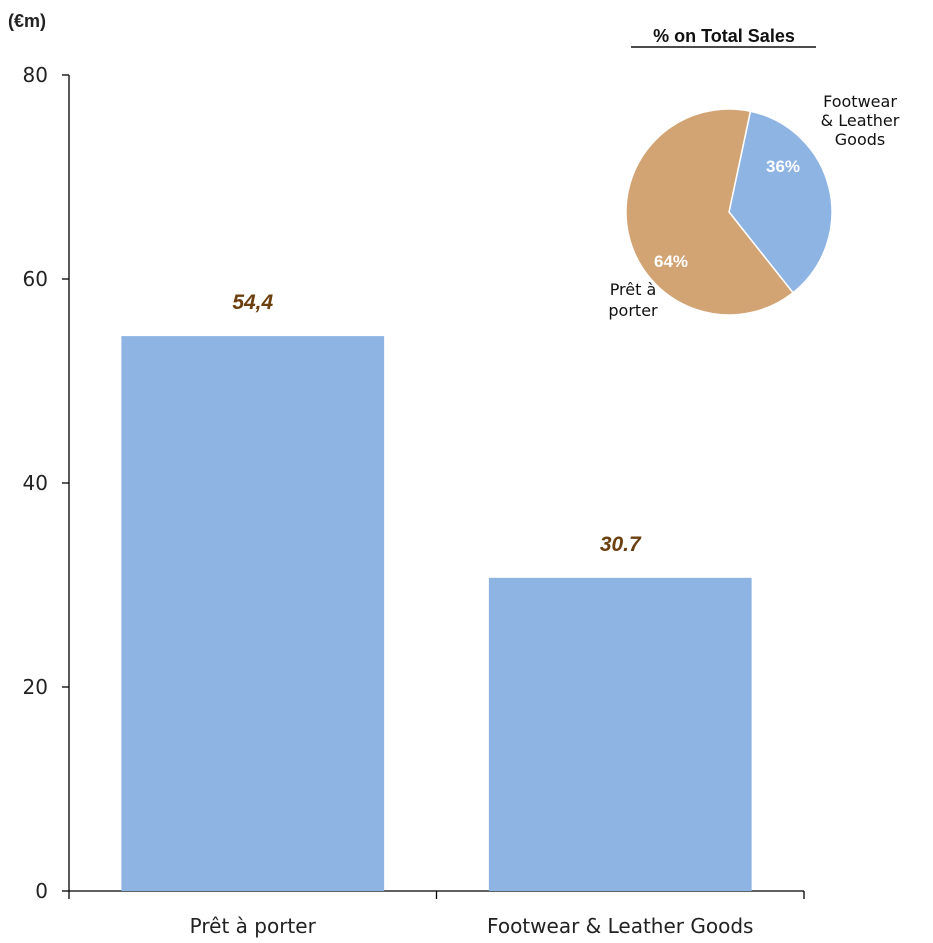  I want to click on pie-title: % on Total Sales, so click(724, 36).